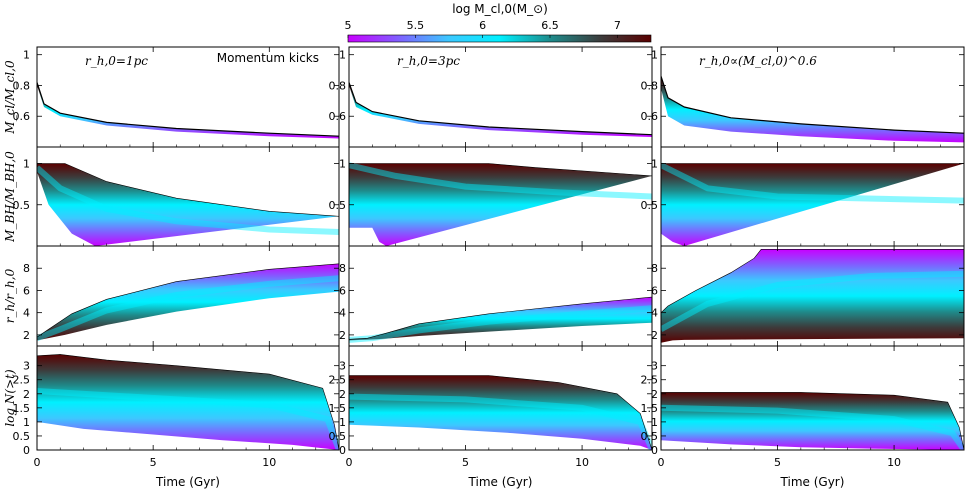 This screenshot has width=969, height=497. What do you see at coordinates (758, 61) in the screenshot?
I see `radius-label: r_h,0∝(M_cl,0)^0.6` at bounding box center [758, 61].